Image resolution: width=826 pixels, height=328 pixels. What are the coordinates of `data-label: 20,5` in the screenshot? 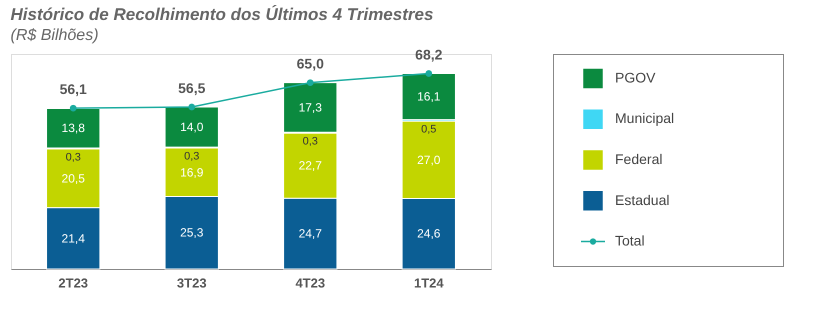 It's located at (74, 178).